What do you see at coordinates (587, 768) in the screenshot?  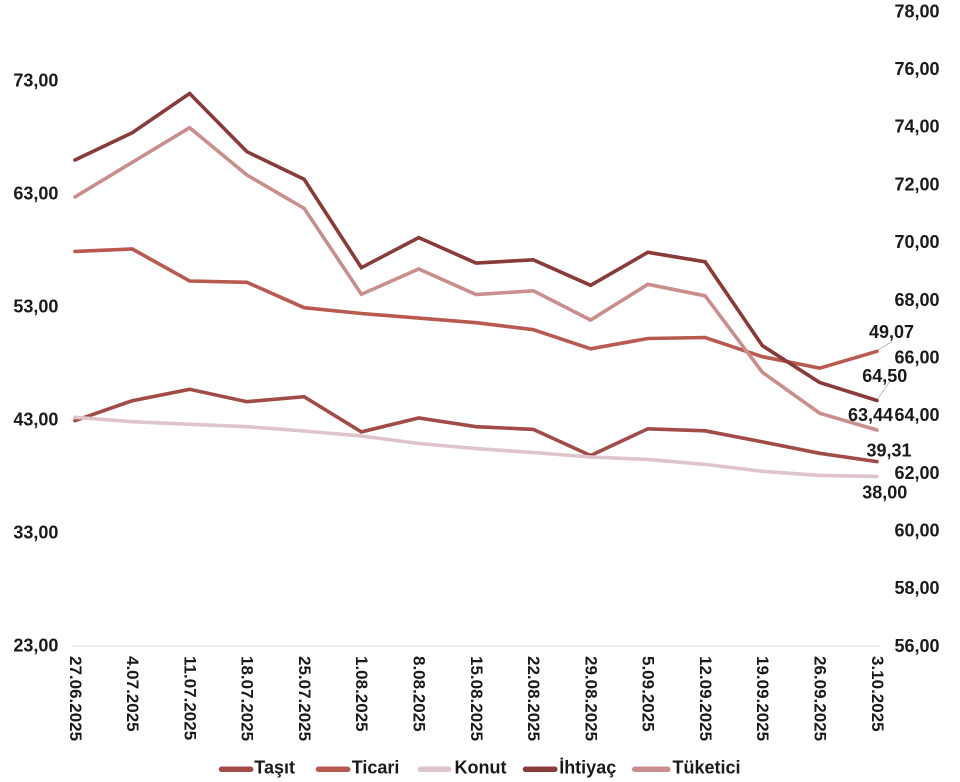 I see `svg-text: İhtiyaç` at bounding box center [587, 768].